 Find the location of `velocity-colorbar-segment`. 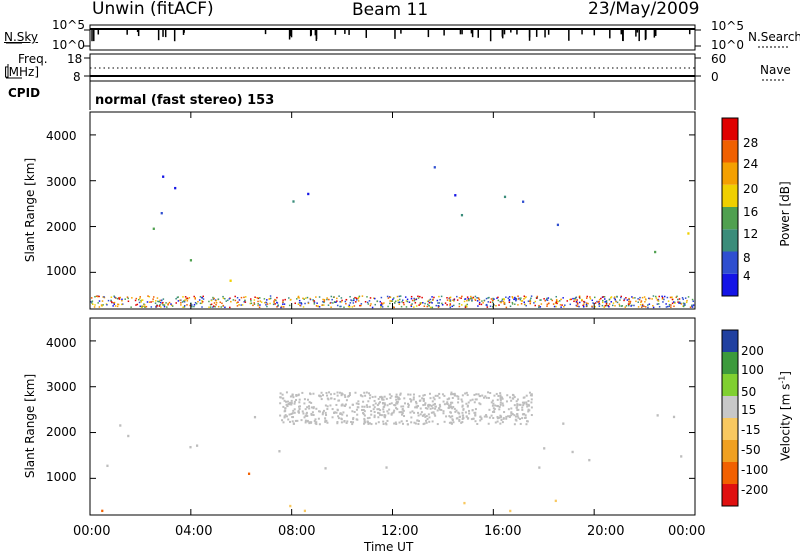

velocity-colorbar-segment is located at coordinates (730, 429).